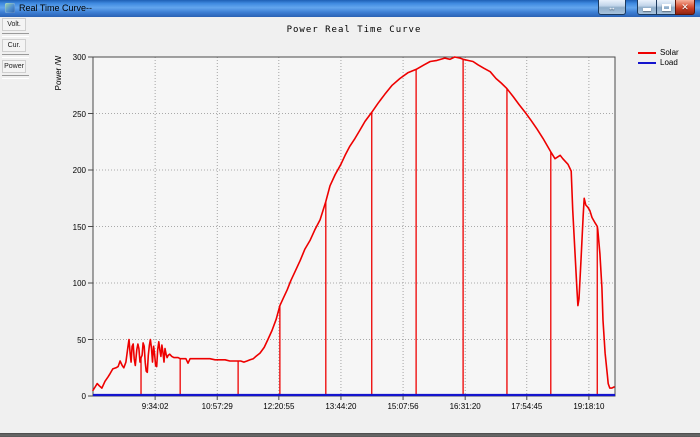 Image resolution: width=700 pixels, height=437 pixels. What do you see at coordinates (669, 62) in the screenshot?
I see `legend-label-load: Load` at bounding box center [669, 62].